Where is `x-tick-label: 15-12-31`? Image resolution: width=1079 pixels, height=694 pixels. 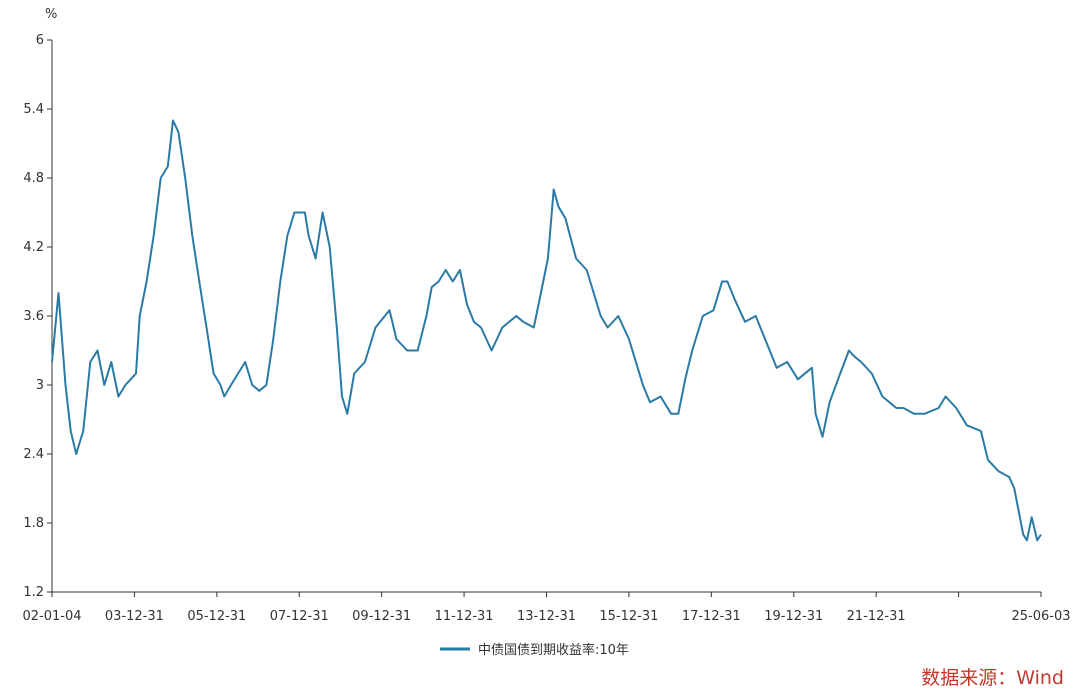 x-tick-label: 15-12-31 is located at coordinates (628, 616).